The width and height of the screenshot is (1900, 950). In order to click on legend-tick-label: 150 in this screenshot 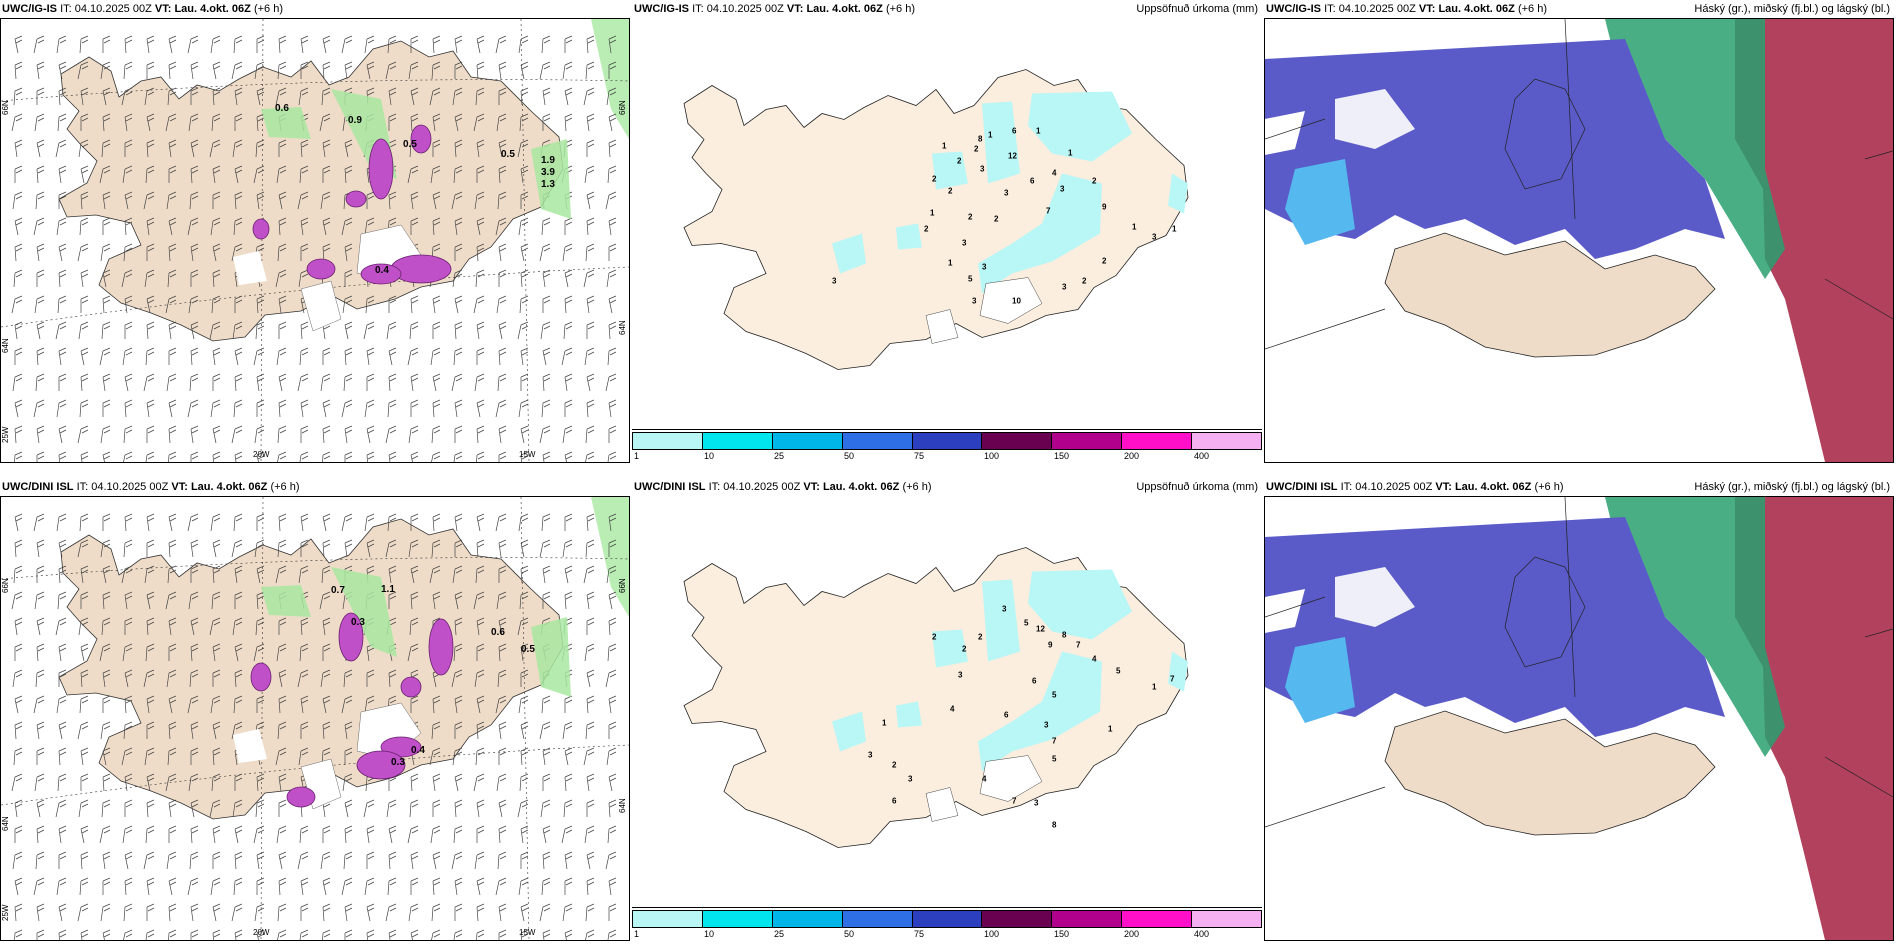, I will do `click(1062, 456)`.